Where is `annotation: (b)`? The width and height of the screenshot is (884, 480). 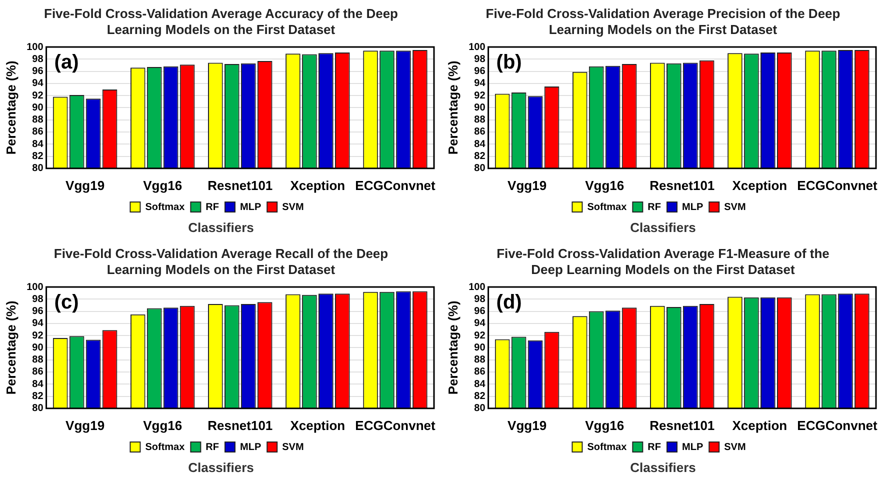 annotation: (b) is located at coordinates (509, 63).